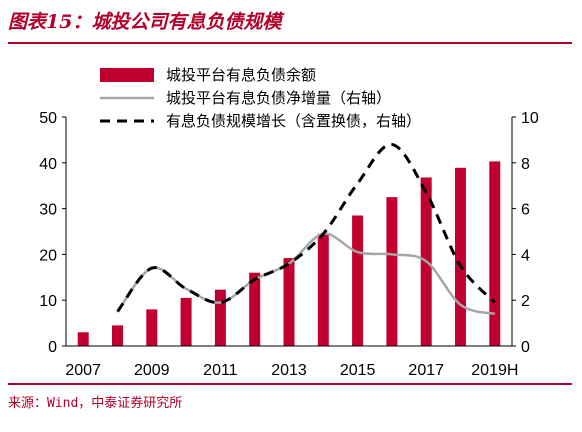 This screenshot has width=582, height=432. I want to click on source-note: 来源：Wind，中泰证券研究所, so click(95, 403).